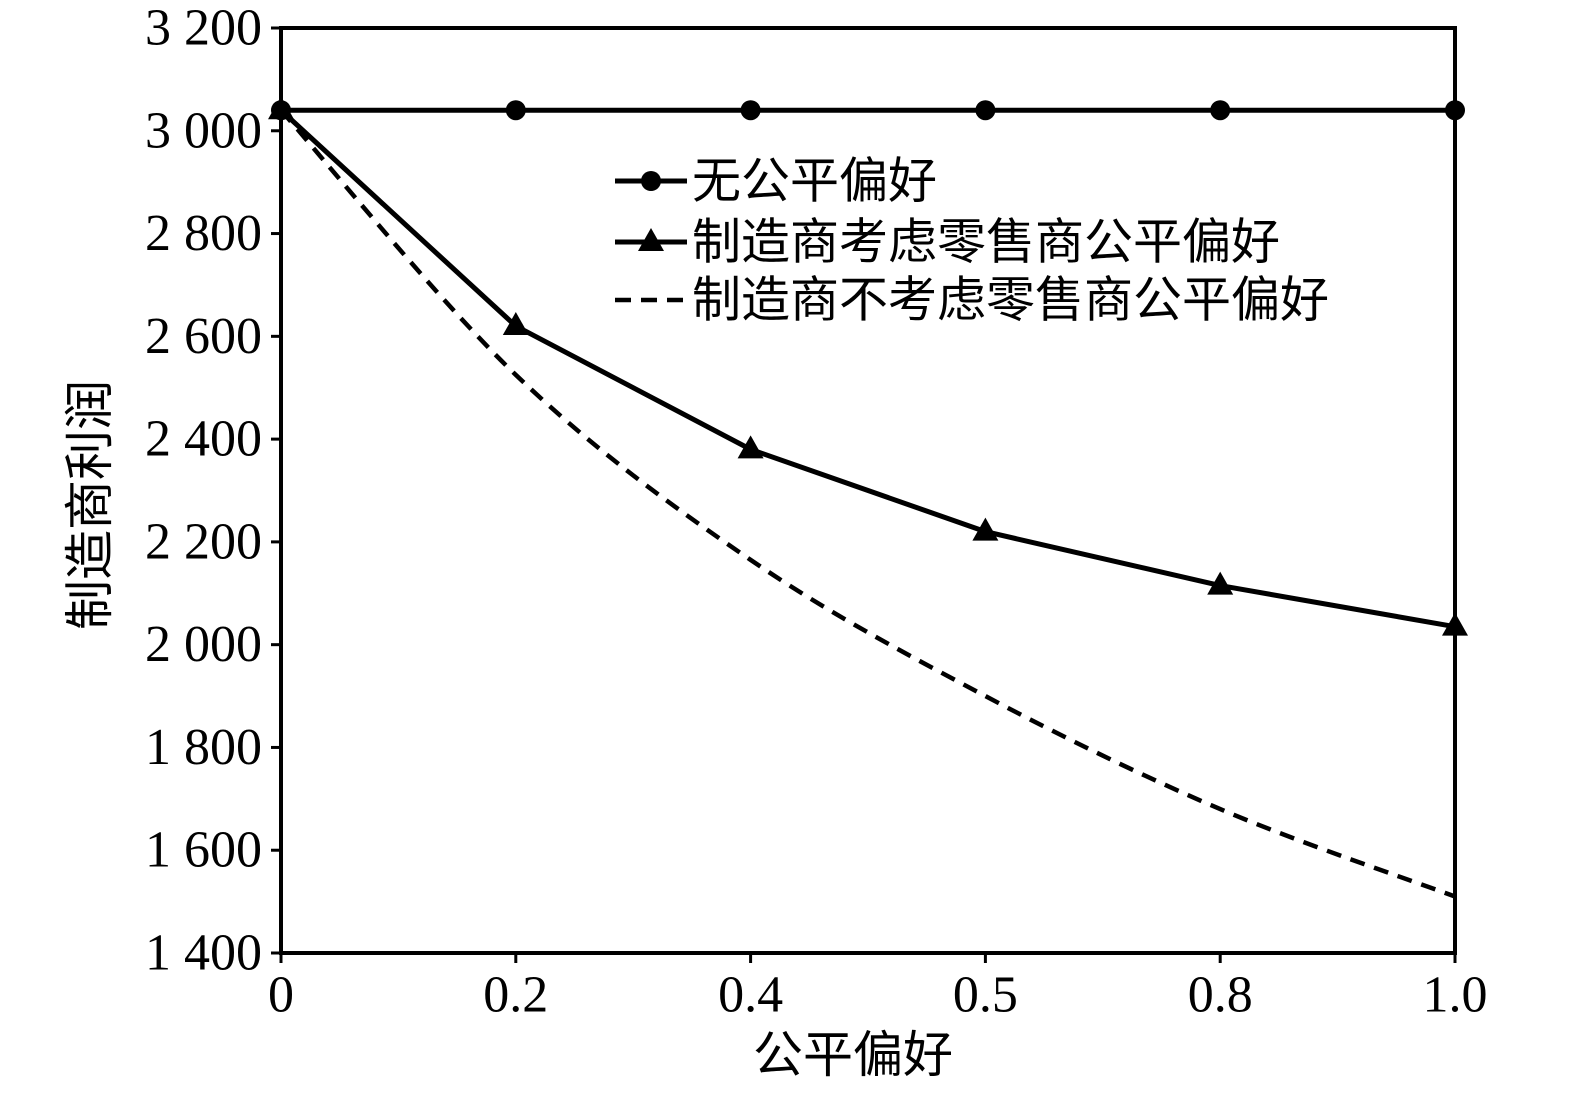 The height and width of the screenshot is (1096, 1575). I want to click on y-tick-label: 2 800, so click(203, 233).